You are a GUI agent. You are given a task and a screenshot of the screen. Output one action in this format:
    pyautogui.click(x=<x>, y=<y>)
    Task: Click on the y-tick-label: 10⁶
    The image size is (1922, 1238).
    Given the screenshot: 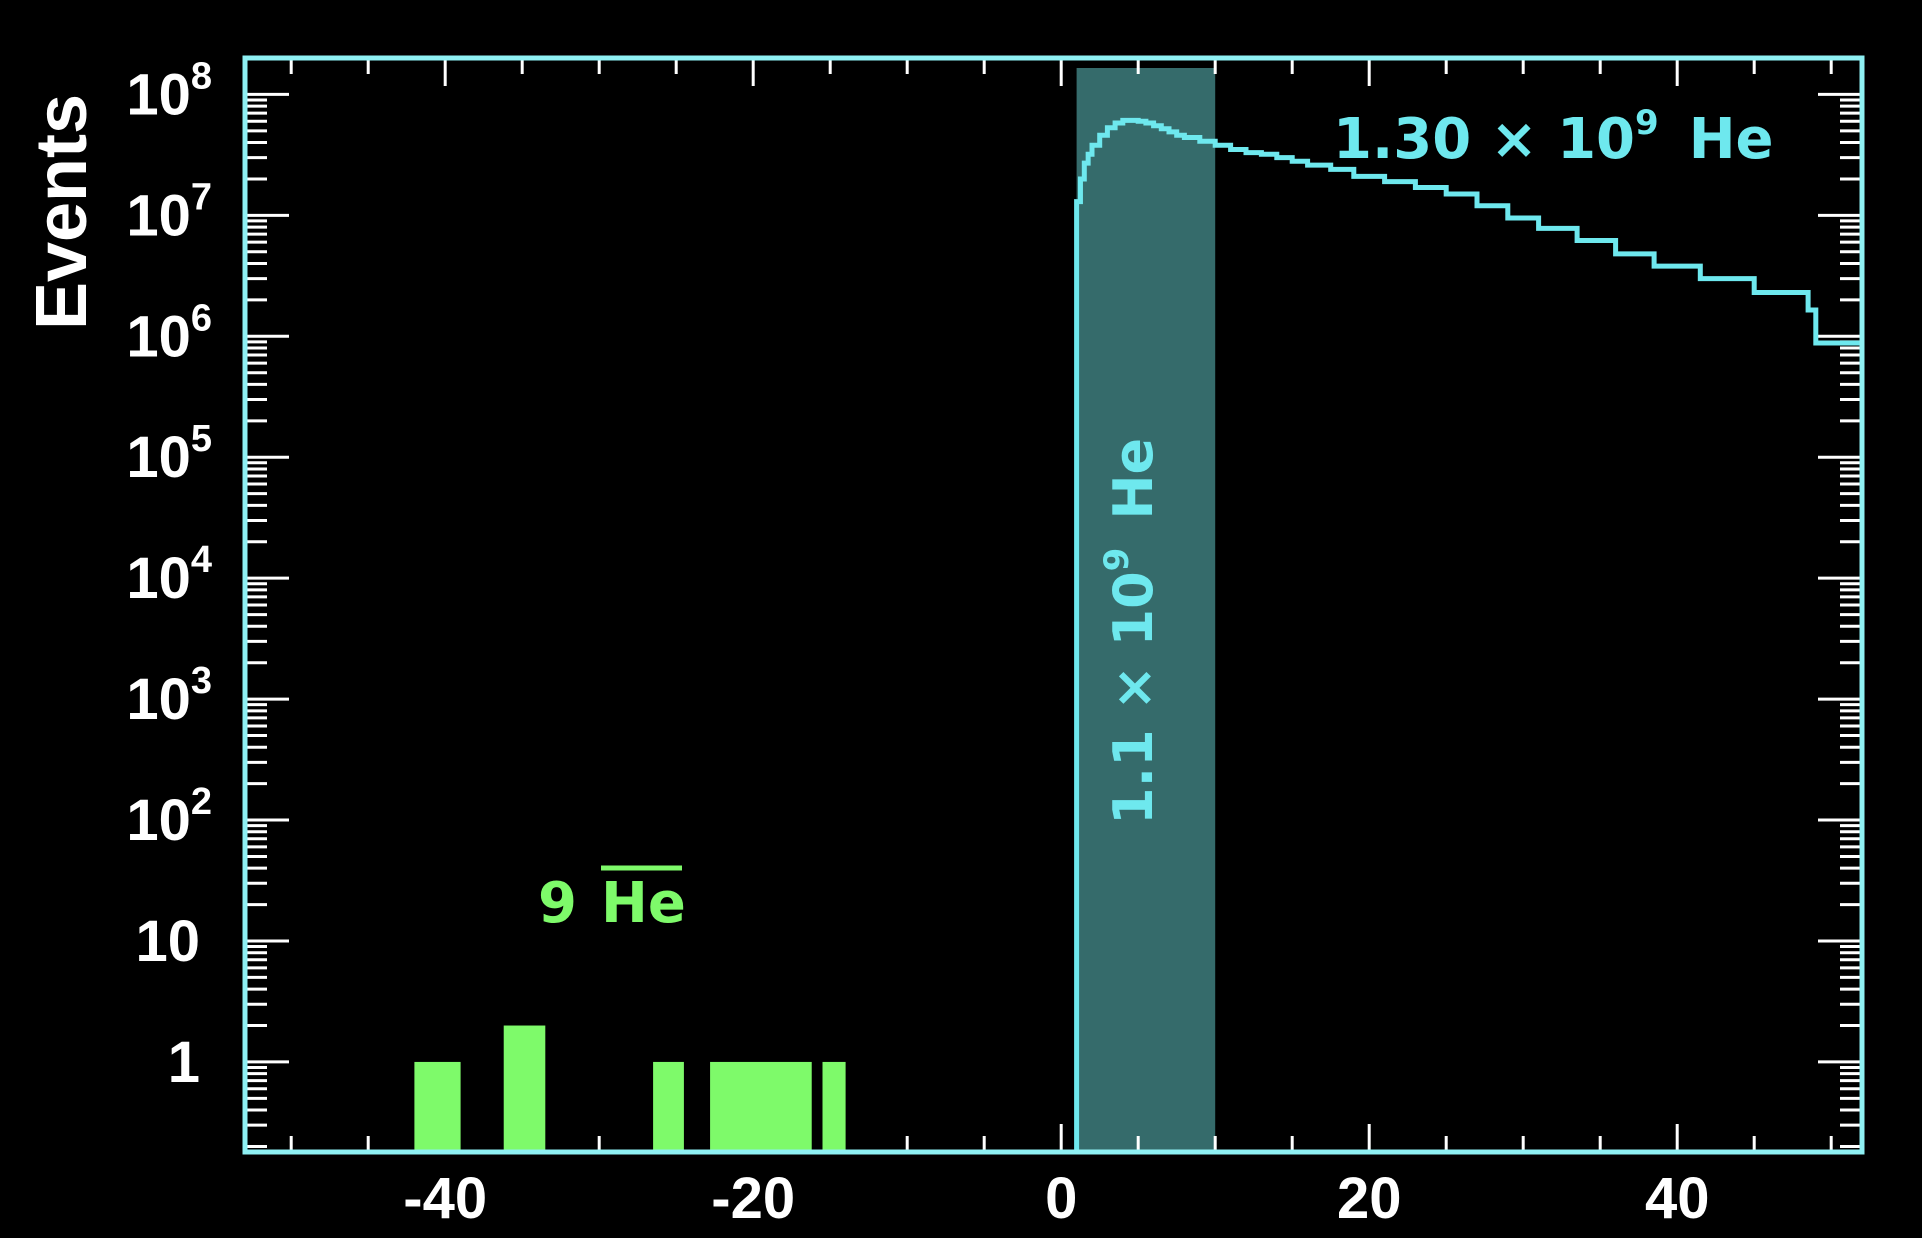 What is the action you would take?
    pyautogui.click(x=169, y=333)
    